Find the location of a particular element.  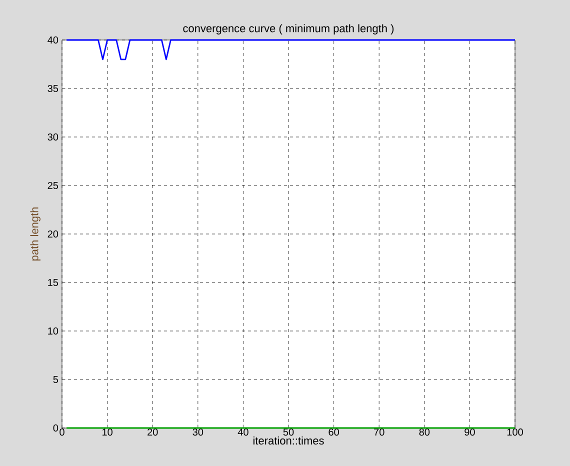

y-axis-title: path length is located at coordinates (35, 234).